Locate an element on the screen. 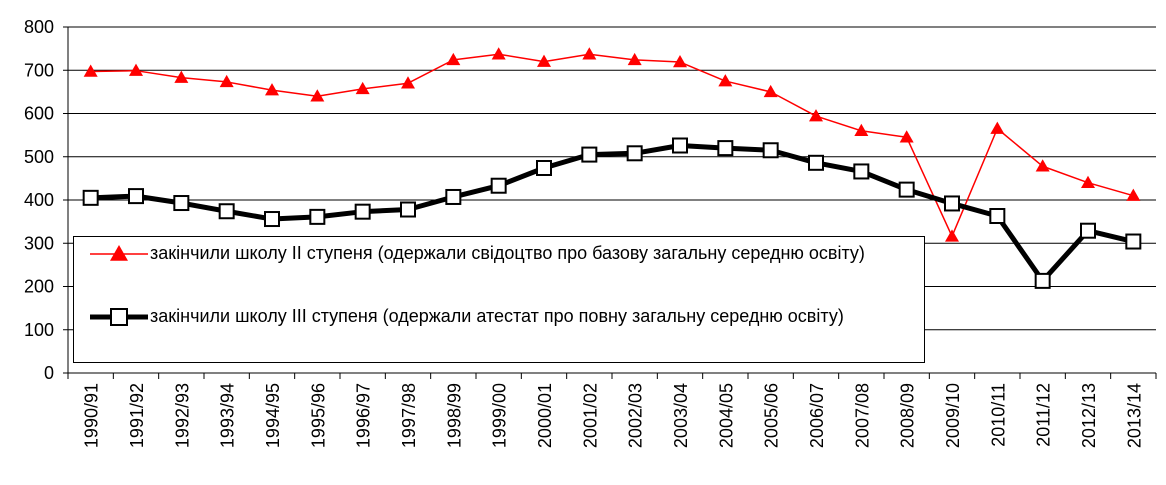 This screenshot has height=485, width=1166. x-tick-label: 1993/94 is located at coordinates (228, 415).